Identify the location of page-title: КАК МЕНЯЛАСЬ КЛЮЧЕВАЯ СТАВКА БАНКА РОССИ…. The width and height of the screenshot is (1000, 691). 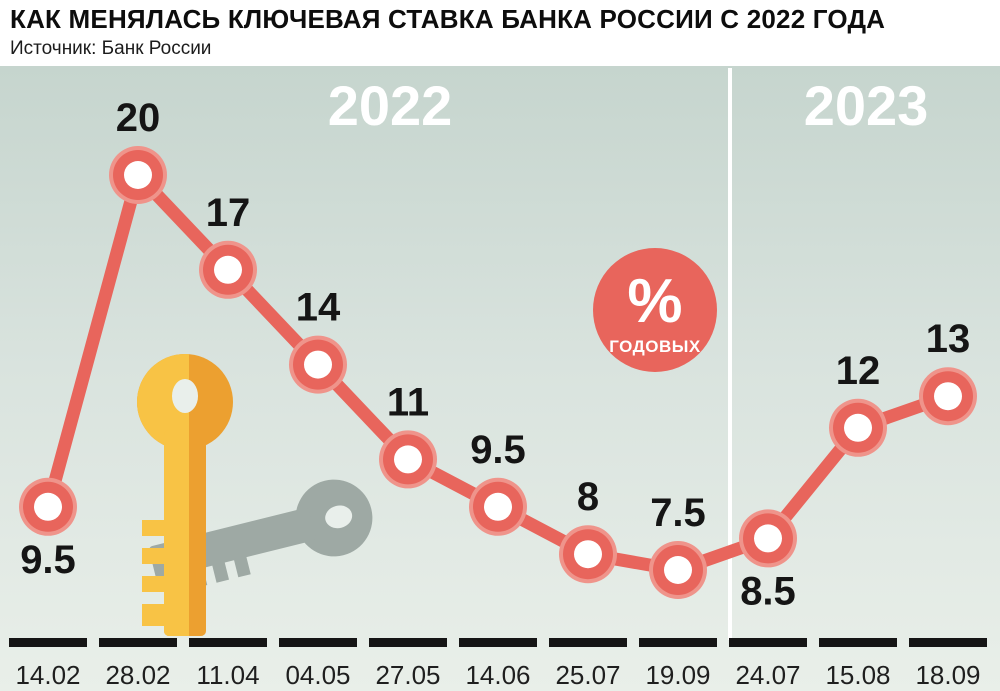
(448, 19).